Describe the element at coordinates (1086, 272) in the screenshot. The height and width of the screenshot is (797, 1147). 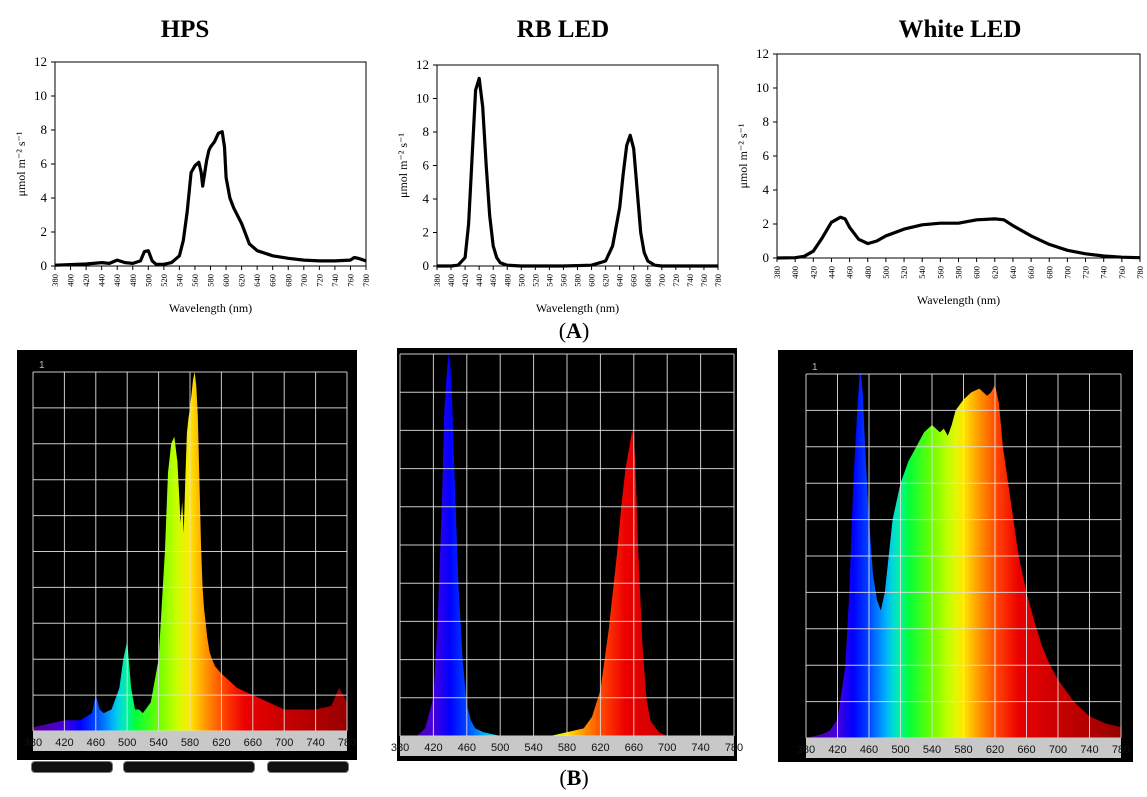
I see `x-tick-label: 720` at that location.